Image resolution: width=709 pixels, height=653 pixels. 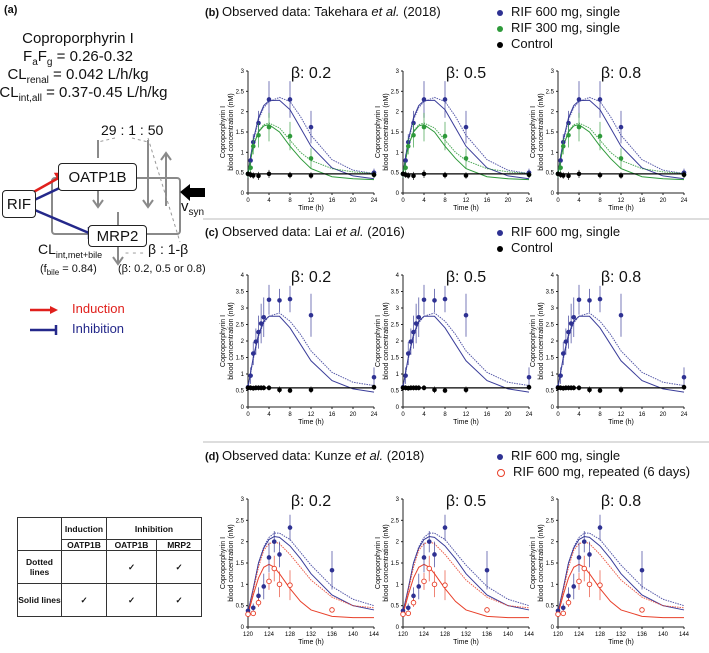 I want to click on x-tick-label: 140, so click(x=508, y=635).